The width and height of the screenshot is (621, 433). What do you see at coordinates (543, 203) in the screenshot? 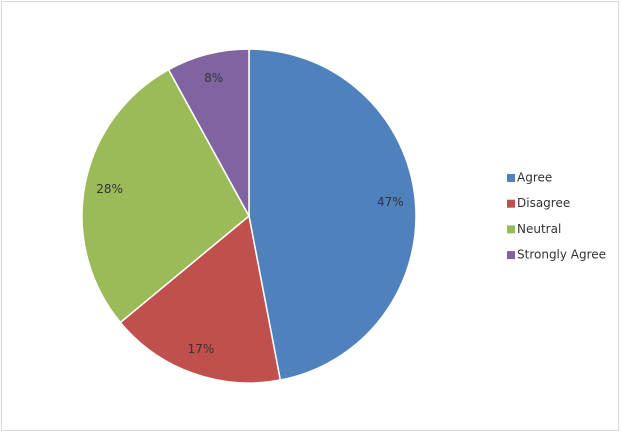
I see `legend-label: Disagree` at bounding box center [543, 203].